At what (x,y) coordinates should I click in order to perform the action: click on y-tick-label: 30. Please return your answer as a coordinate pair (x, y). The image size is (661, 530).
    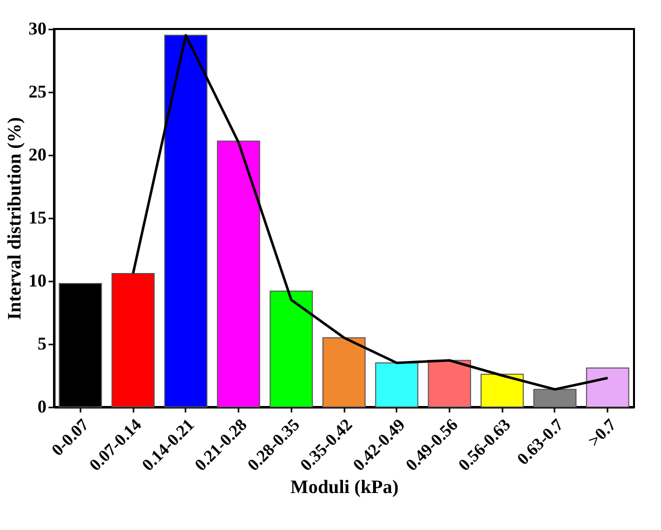
    Looking at the image, I should click on (37, 28).